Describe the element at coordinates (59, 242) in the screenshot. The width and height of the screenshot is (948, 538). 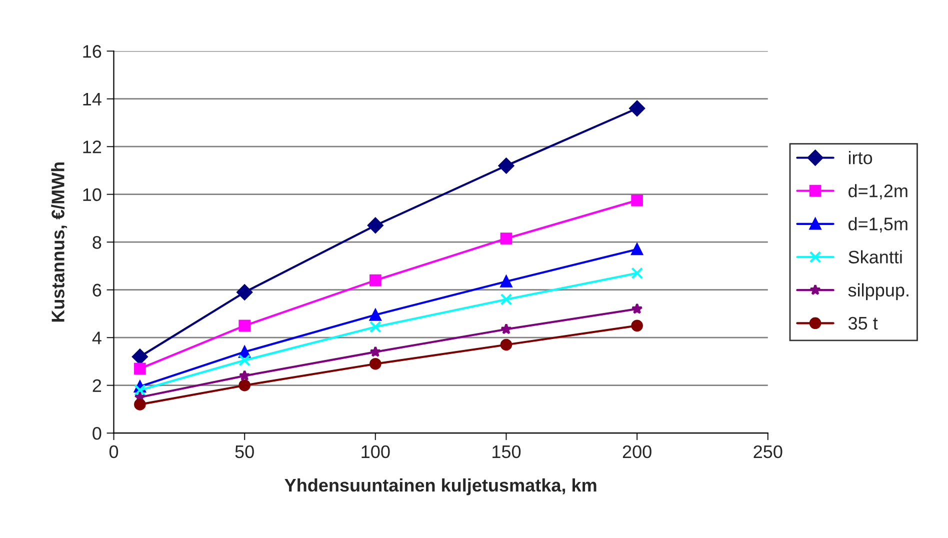
I see `y-axis-title: Kustannus, €/MWh` at that location.